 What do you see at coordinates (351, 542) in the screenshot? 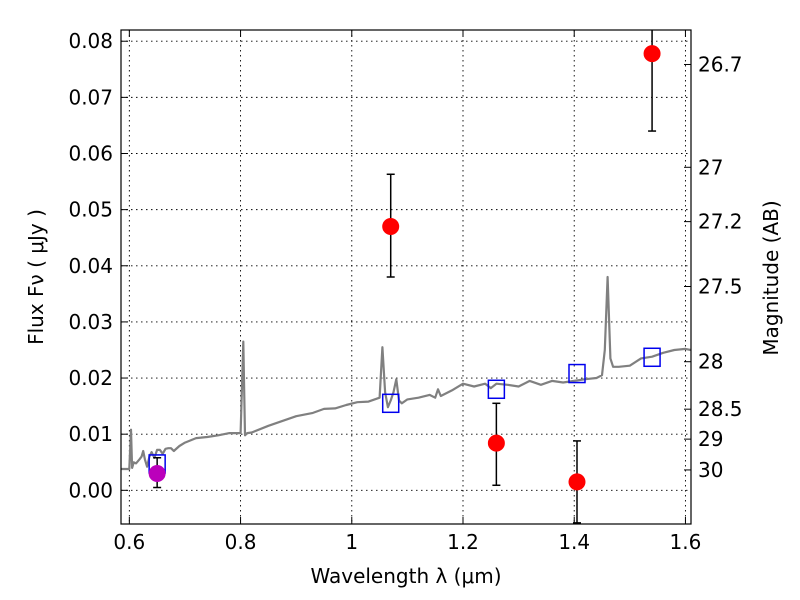
I see `x-tick-label: 1` at bounding box center [351, 542].